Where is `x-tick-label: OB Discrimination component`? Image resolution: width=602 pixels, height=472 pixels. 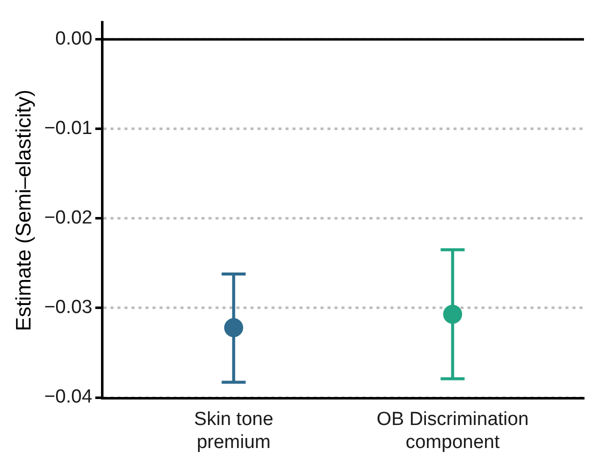
x-tick-label: OB Discrimination component is located at coordinates (452, 431).